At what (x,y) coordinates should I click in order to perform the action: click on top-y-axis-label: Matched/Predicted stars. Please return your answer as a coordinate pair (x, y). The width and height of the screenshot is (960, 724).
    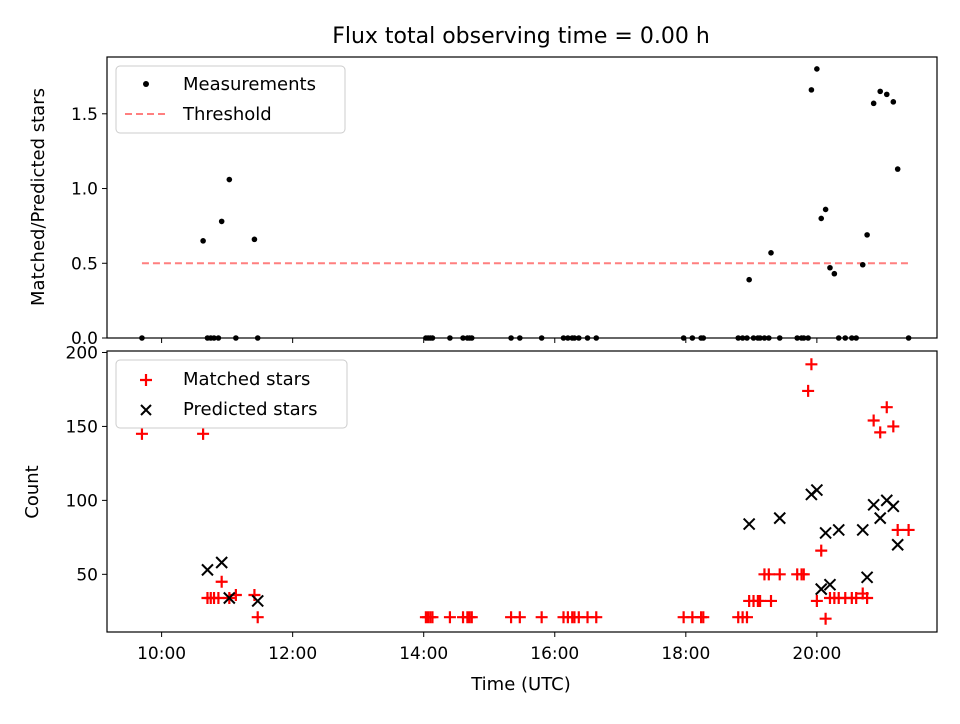
    Looking at the image, I should click on (38, 197).